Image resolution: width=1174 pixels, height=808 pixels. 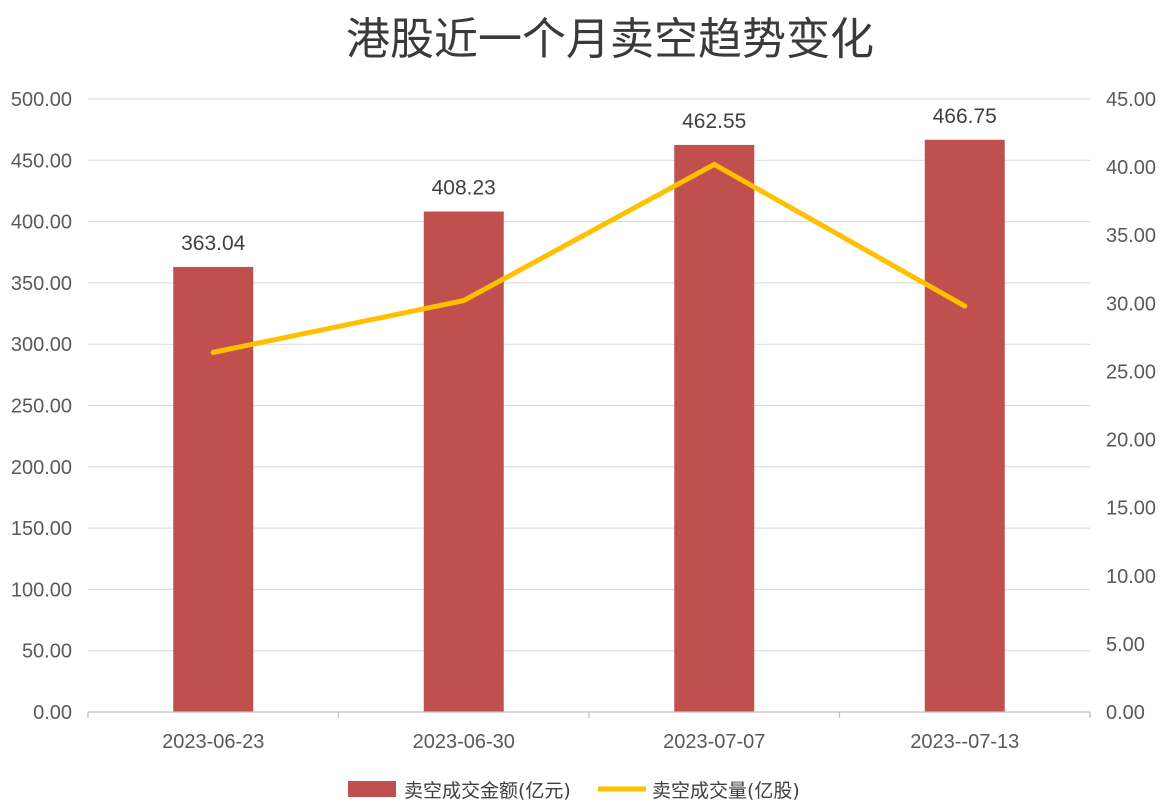 What do you see at coordinates (1131, 509) in the screenshot?
I see `right-tick-label: 15.00` at bounding box center [1131, 509].